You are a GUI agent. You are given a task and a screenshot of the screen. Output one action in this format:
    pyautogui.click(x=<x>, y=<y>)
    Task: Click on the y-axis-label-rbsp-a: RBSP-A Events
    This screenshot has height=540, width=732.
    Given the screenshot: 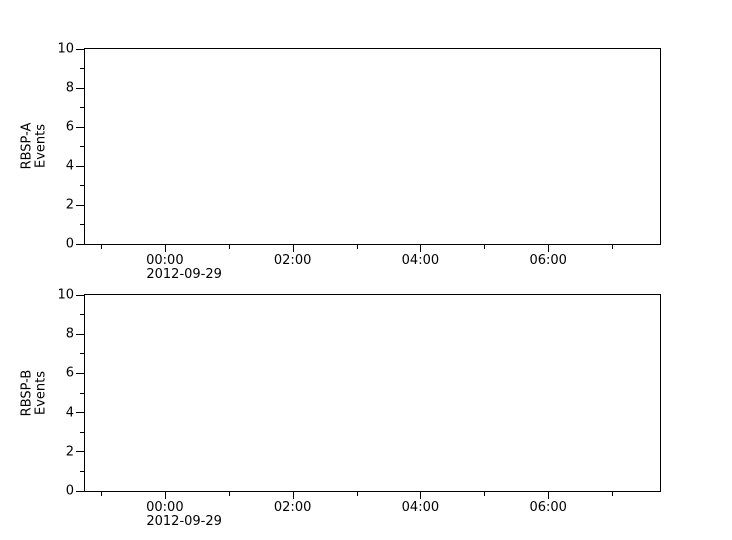 What is the action you would take?
    pyautogui.click(x=34, y=146)
    